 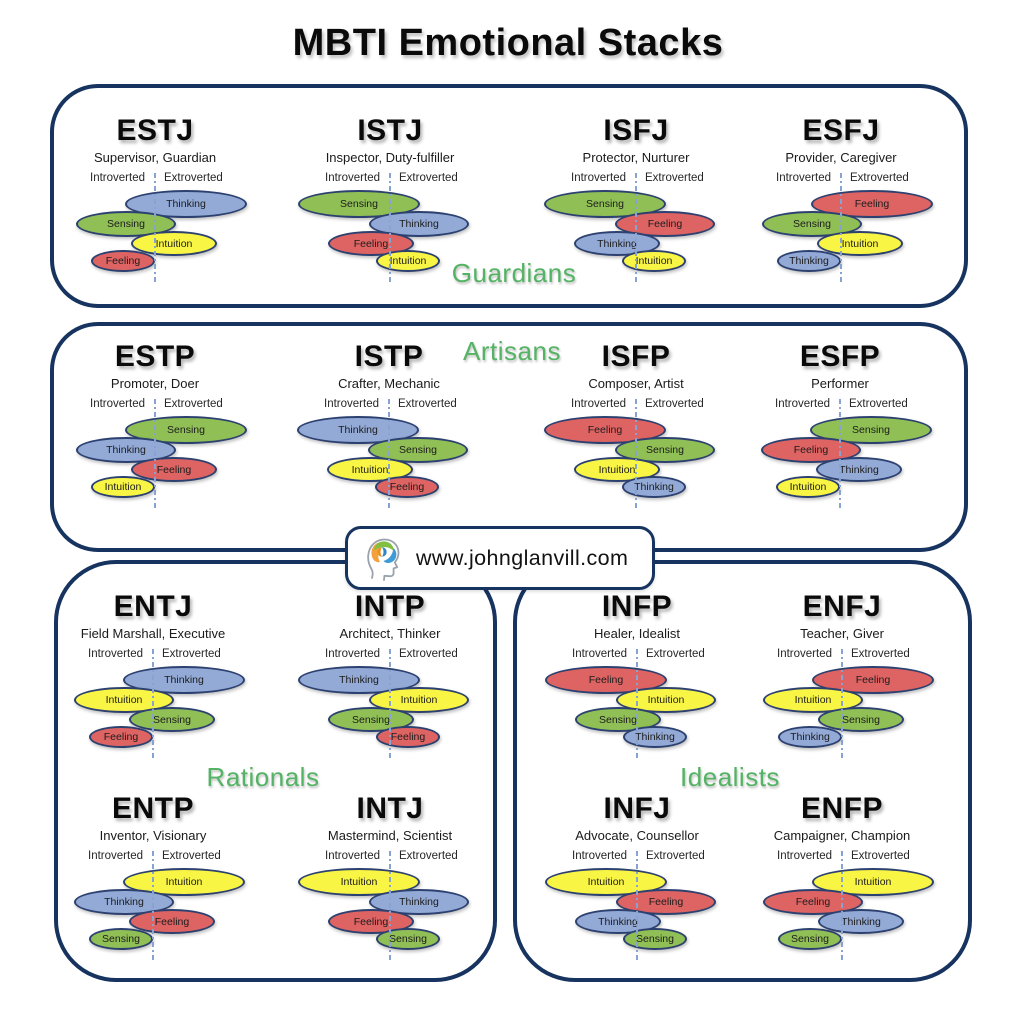 I want to click on type-name: ISFP, so click(x=636, y=356).